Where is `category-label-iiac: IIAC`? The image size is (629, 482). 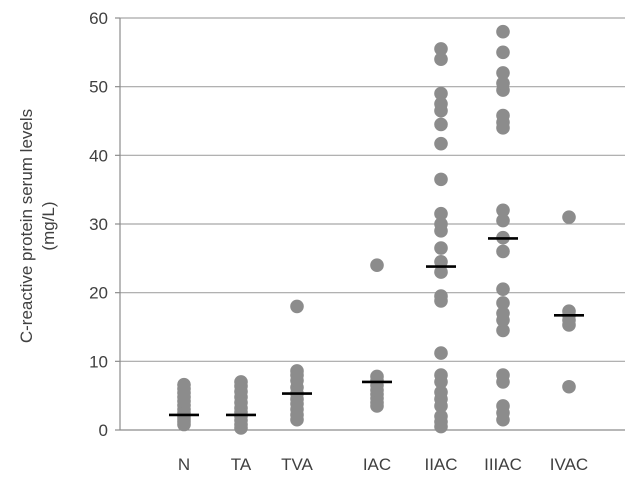 category-label-iiac: IIAC is located at coordinates (440, 464).